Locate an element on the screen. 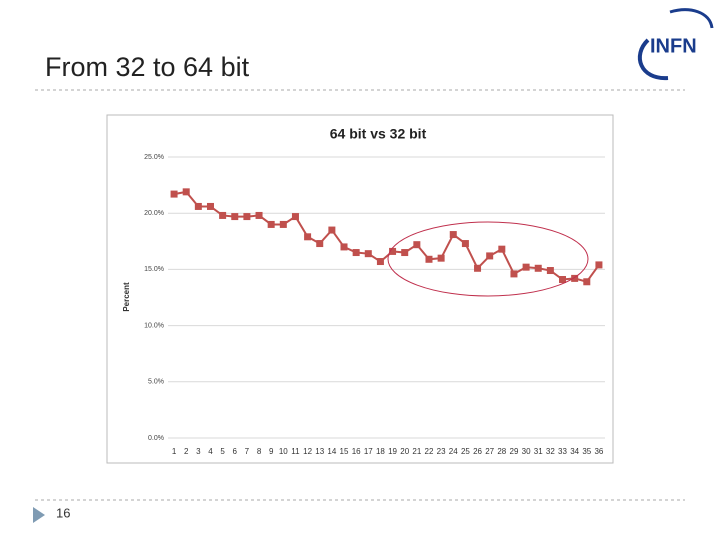 The height and width of the screenshot is (540, 720). x-tick-label: 21 is located at coordinates (416, 451).